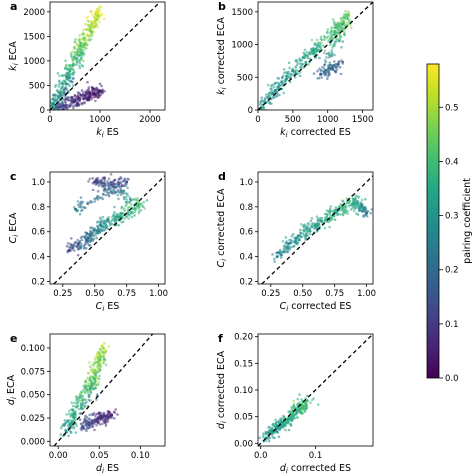 The width and height of the screenshot is (474, 474). What do you see at coordinates (222, 227) in the screenshot?
I see `y-axis-label: Ci corrected ECA` at bounding box center [222, 227].